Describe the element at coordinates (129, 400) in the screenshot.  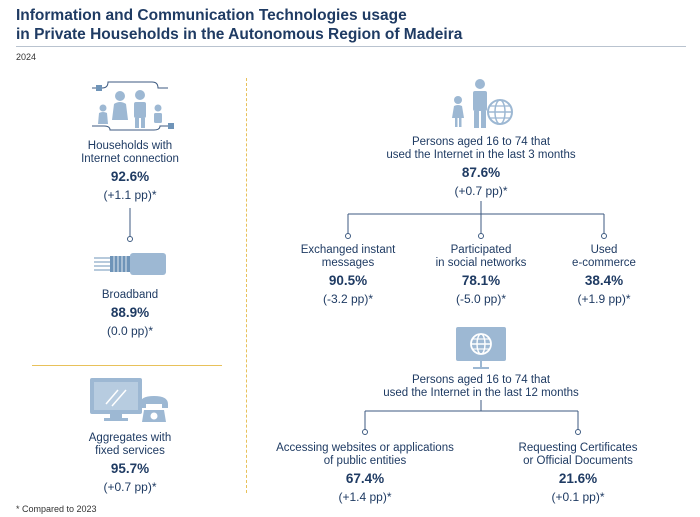
I see `tv-phone-icon` at that location.